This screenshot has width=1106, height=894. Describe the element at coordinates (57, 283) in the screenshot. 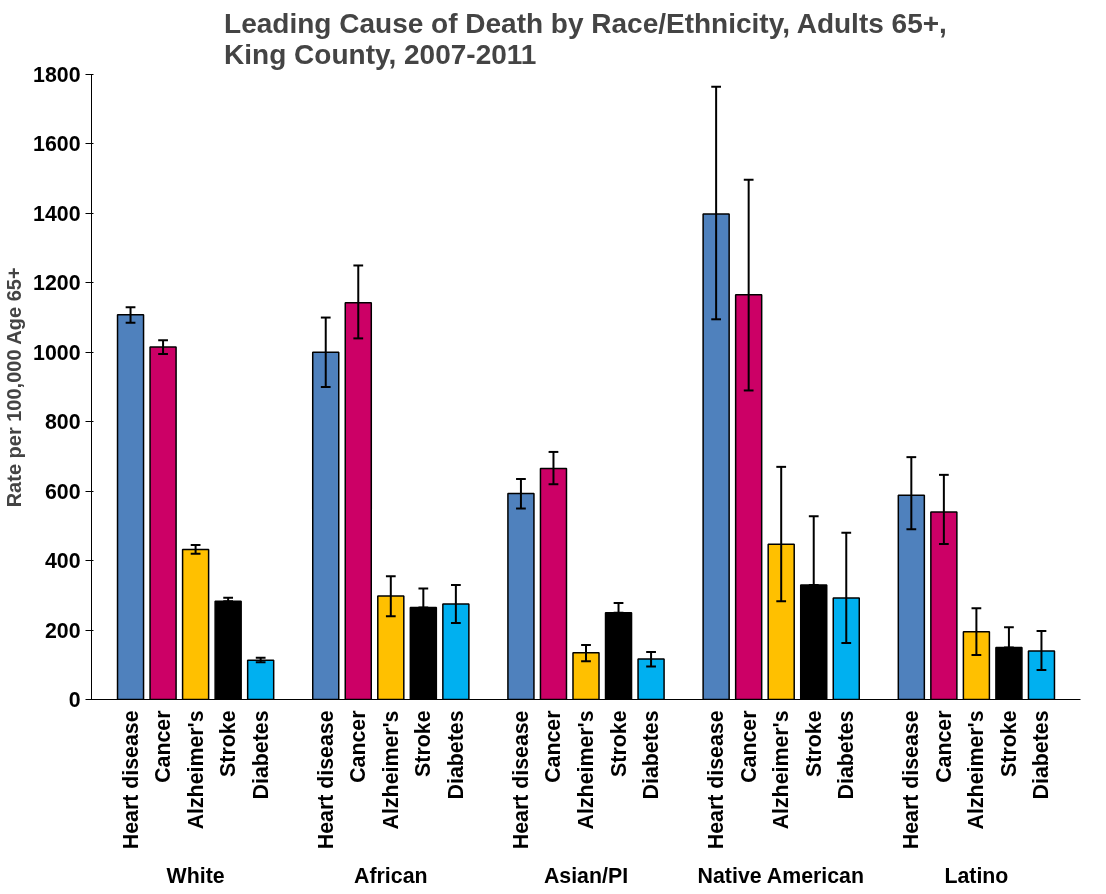

I see `y-tick-label: 1200` at that location.